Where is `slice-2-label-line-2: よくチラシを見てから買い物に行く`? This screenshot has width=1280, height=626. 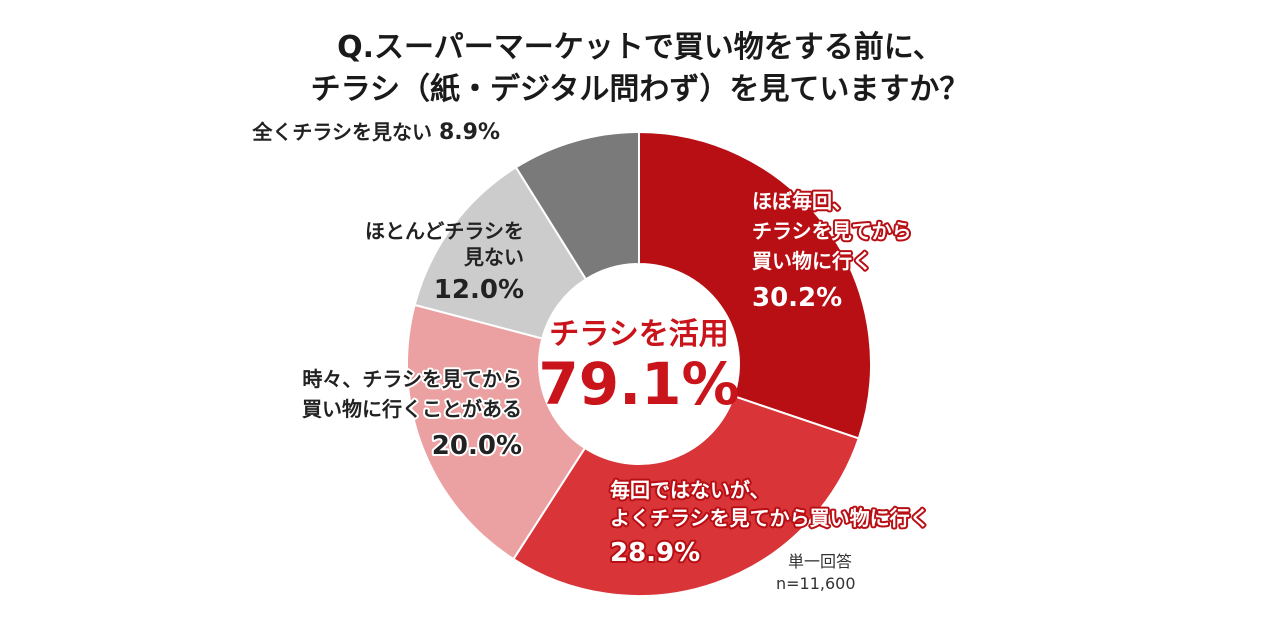 slice-2-label-line-2: よくチラシを見てから買い物に行く is located at coordinates (770, 518).